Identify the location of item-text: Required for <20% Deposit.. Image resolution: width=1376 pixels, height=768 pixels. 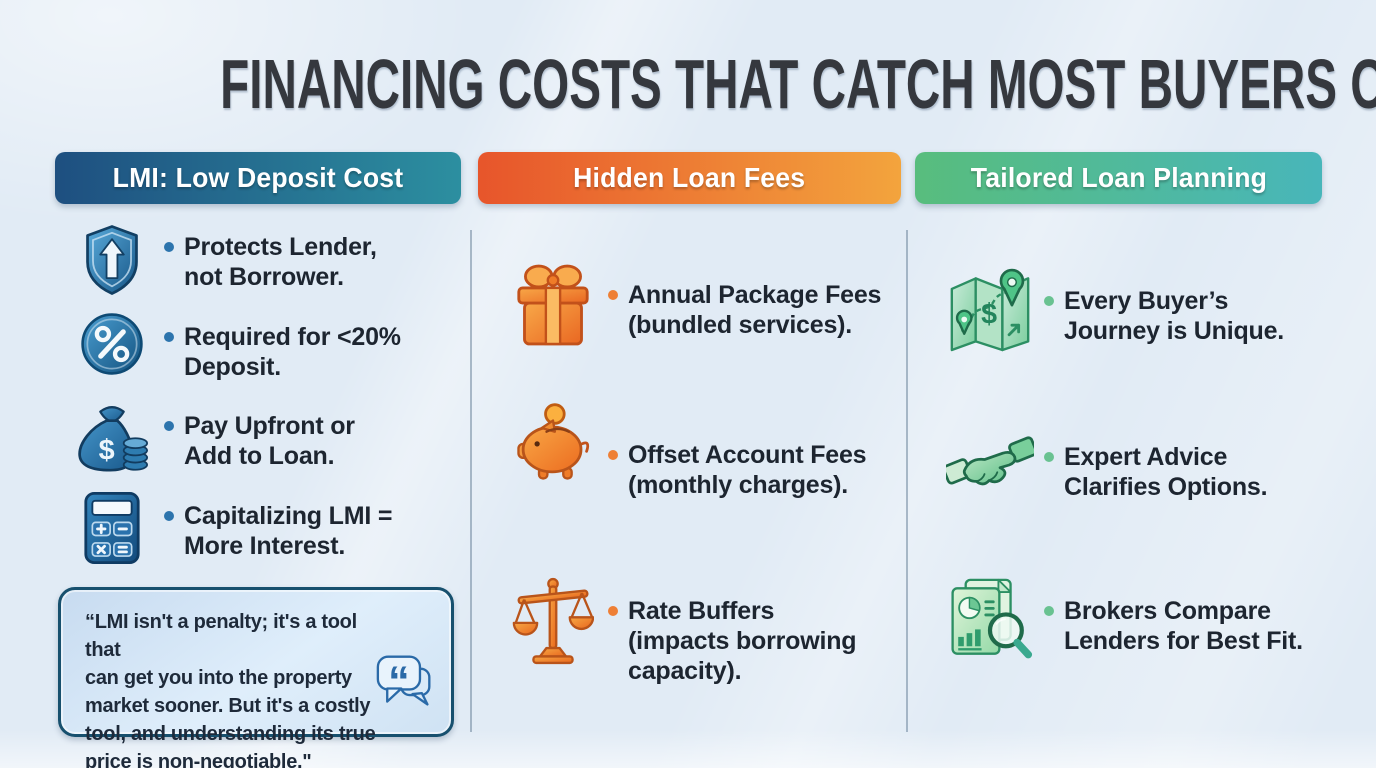
(292, 352).